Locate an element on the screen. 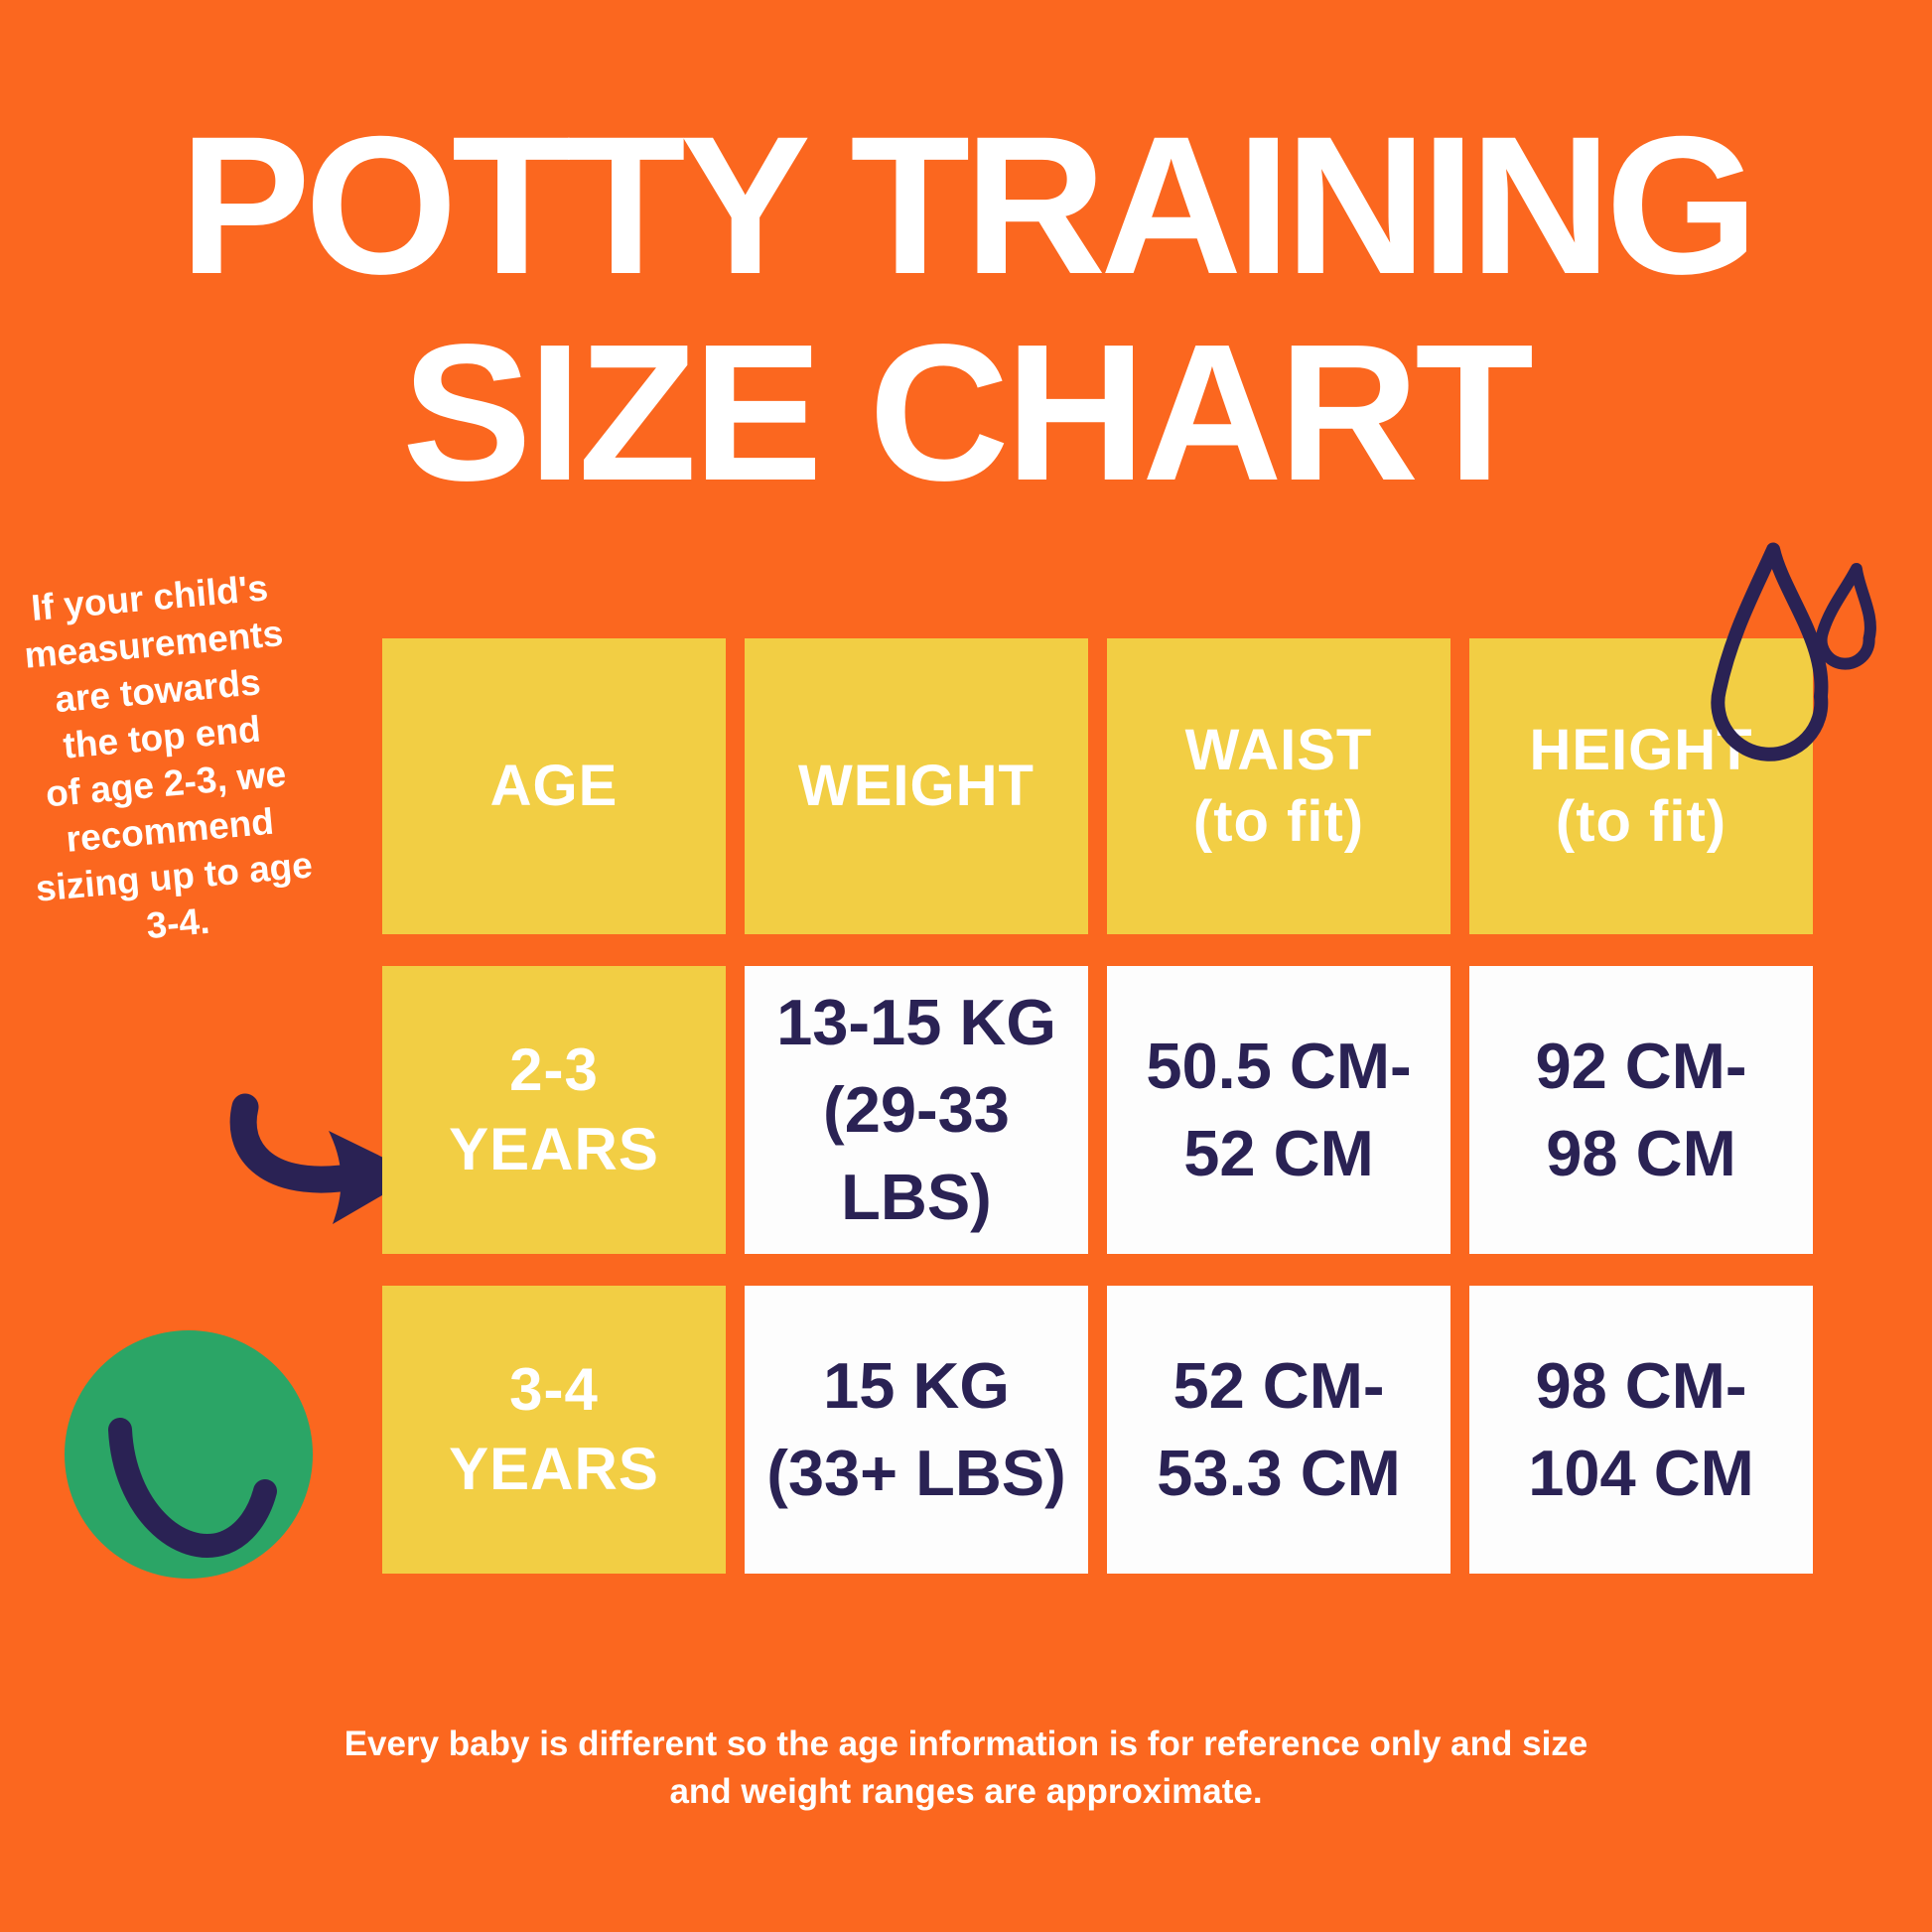 This screenshot has height=1932, width=1932. row2-weight-cell: 15 KG (33+ LBS) is located at coordinates (917, 1430).